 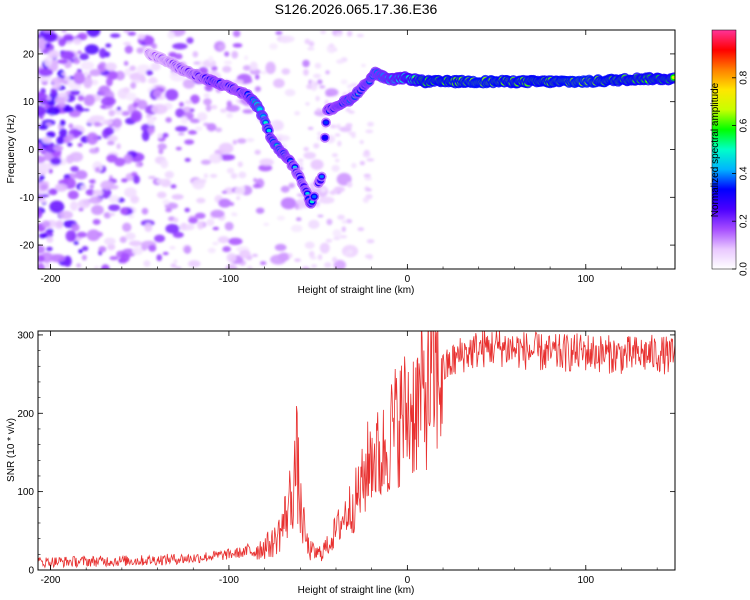 What do you see at coordinates (744, 173) in the screenshot?
I see `colorbar-tick-label: 0.4` at bounding box center [744, 173].